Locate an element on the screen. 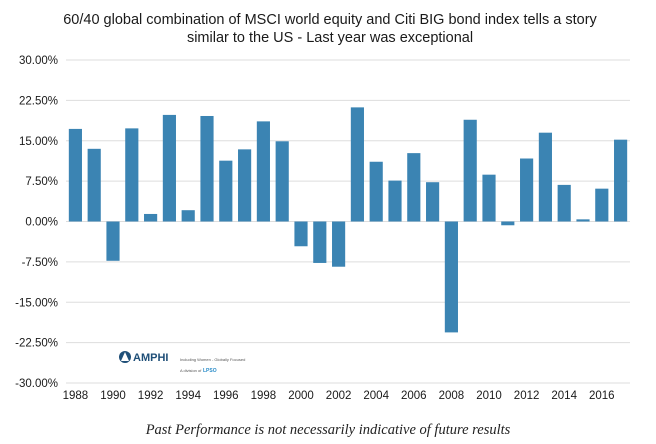 This screenshot has width=656, height=444. bar-1997 is located at coordinates (245, 185).